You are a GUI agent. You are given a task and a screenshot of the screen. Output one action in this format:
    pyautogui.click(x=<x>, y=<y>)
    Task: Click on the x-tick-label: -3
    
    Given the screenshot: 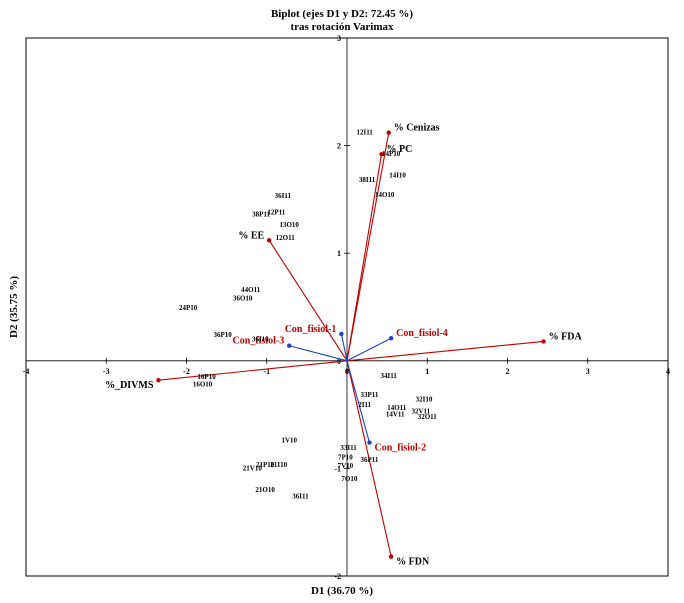 What is the action you would take?
    pyautogui.click(x=106, y=371)
    